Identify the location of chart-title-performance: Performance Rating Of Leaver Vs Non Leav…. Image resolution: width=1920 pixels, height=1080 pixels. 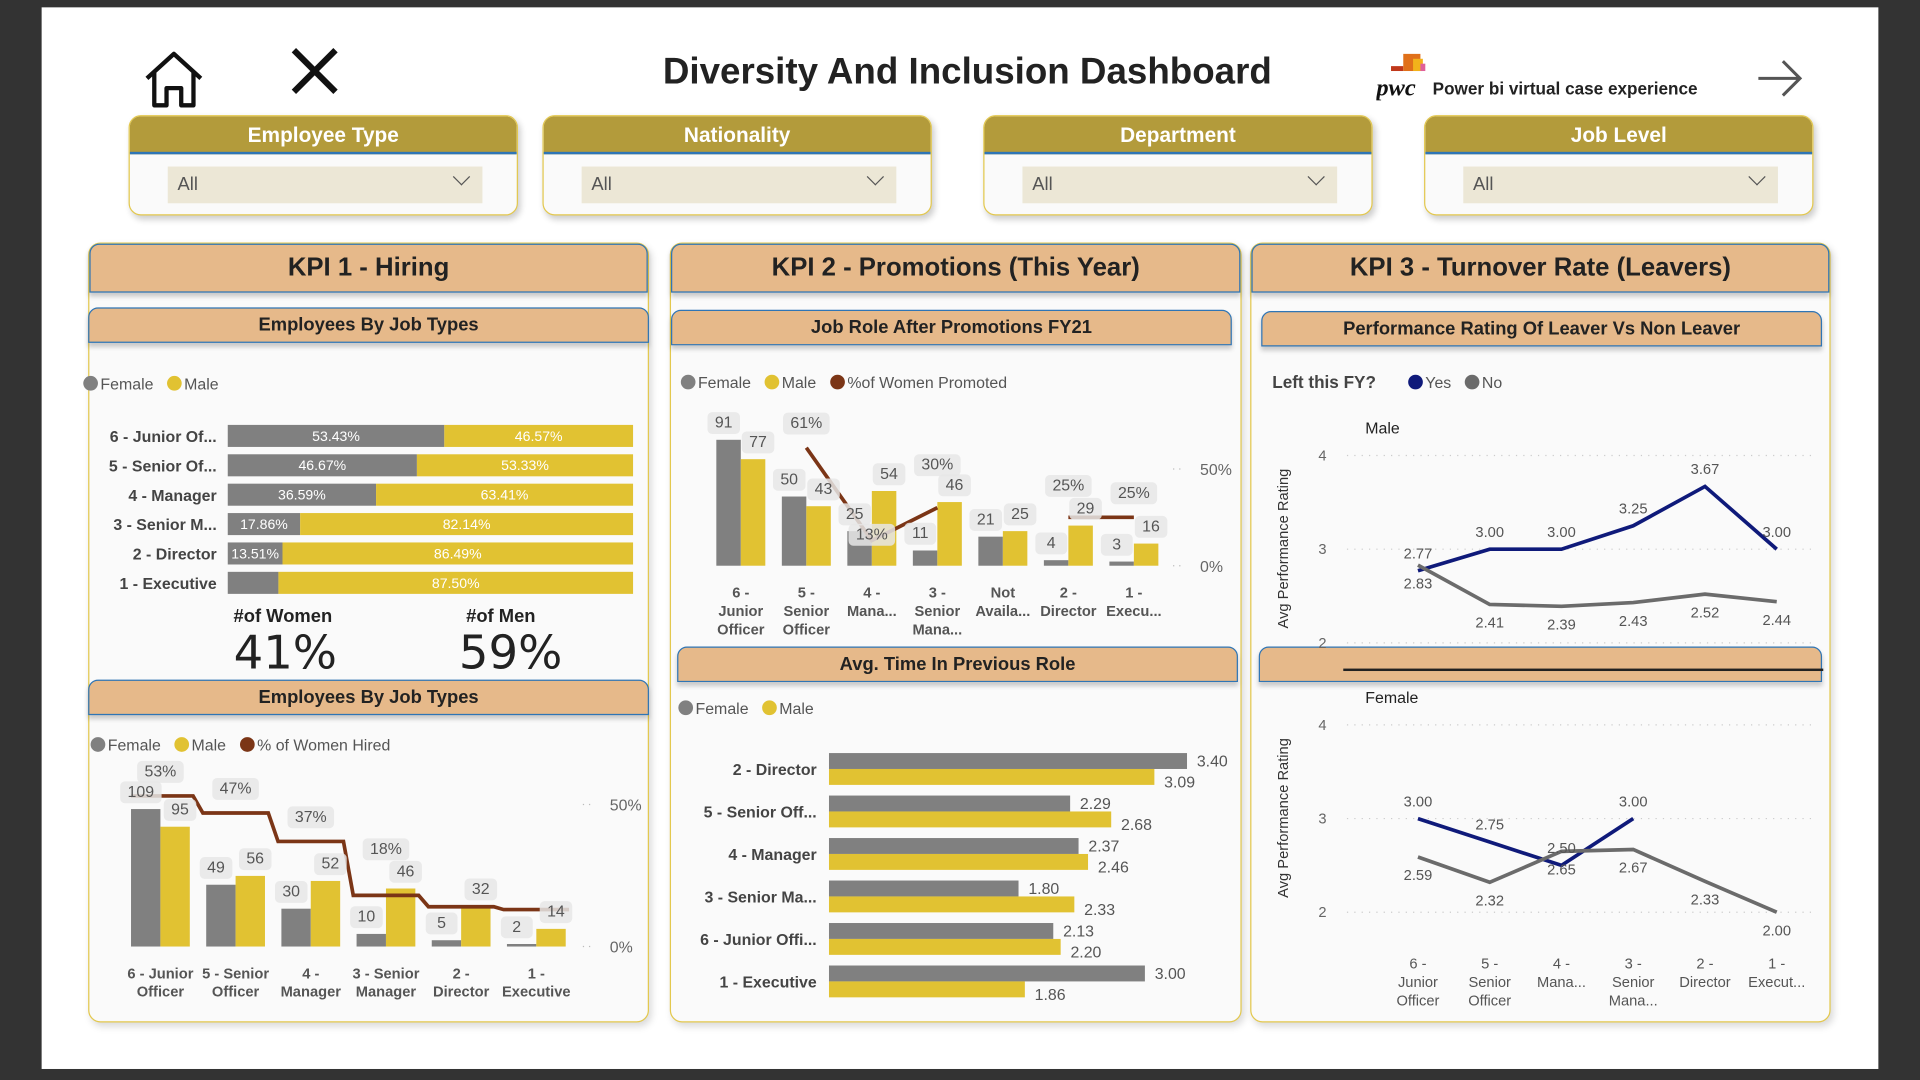
(1542, 329).